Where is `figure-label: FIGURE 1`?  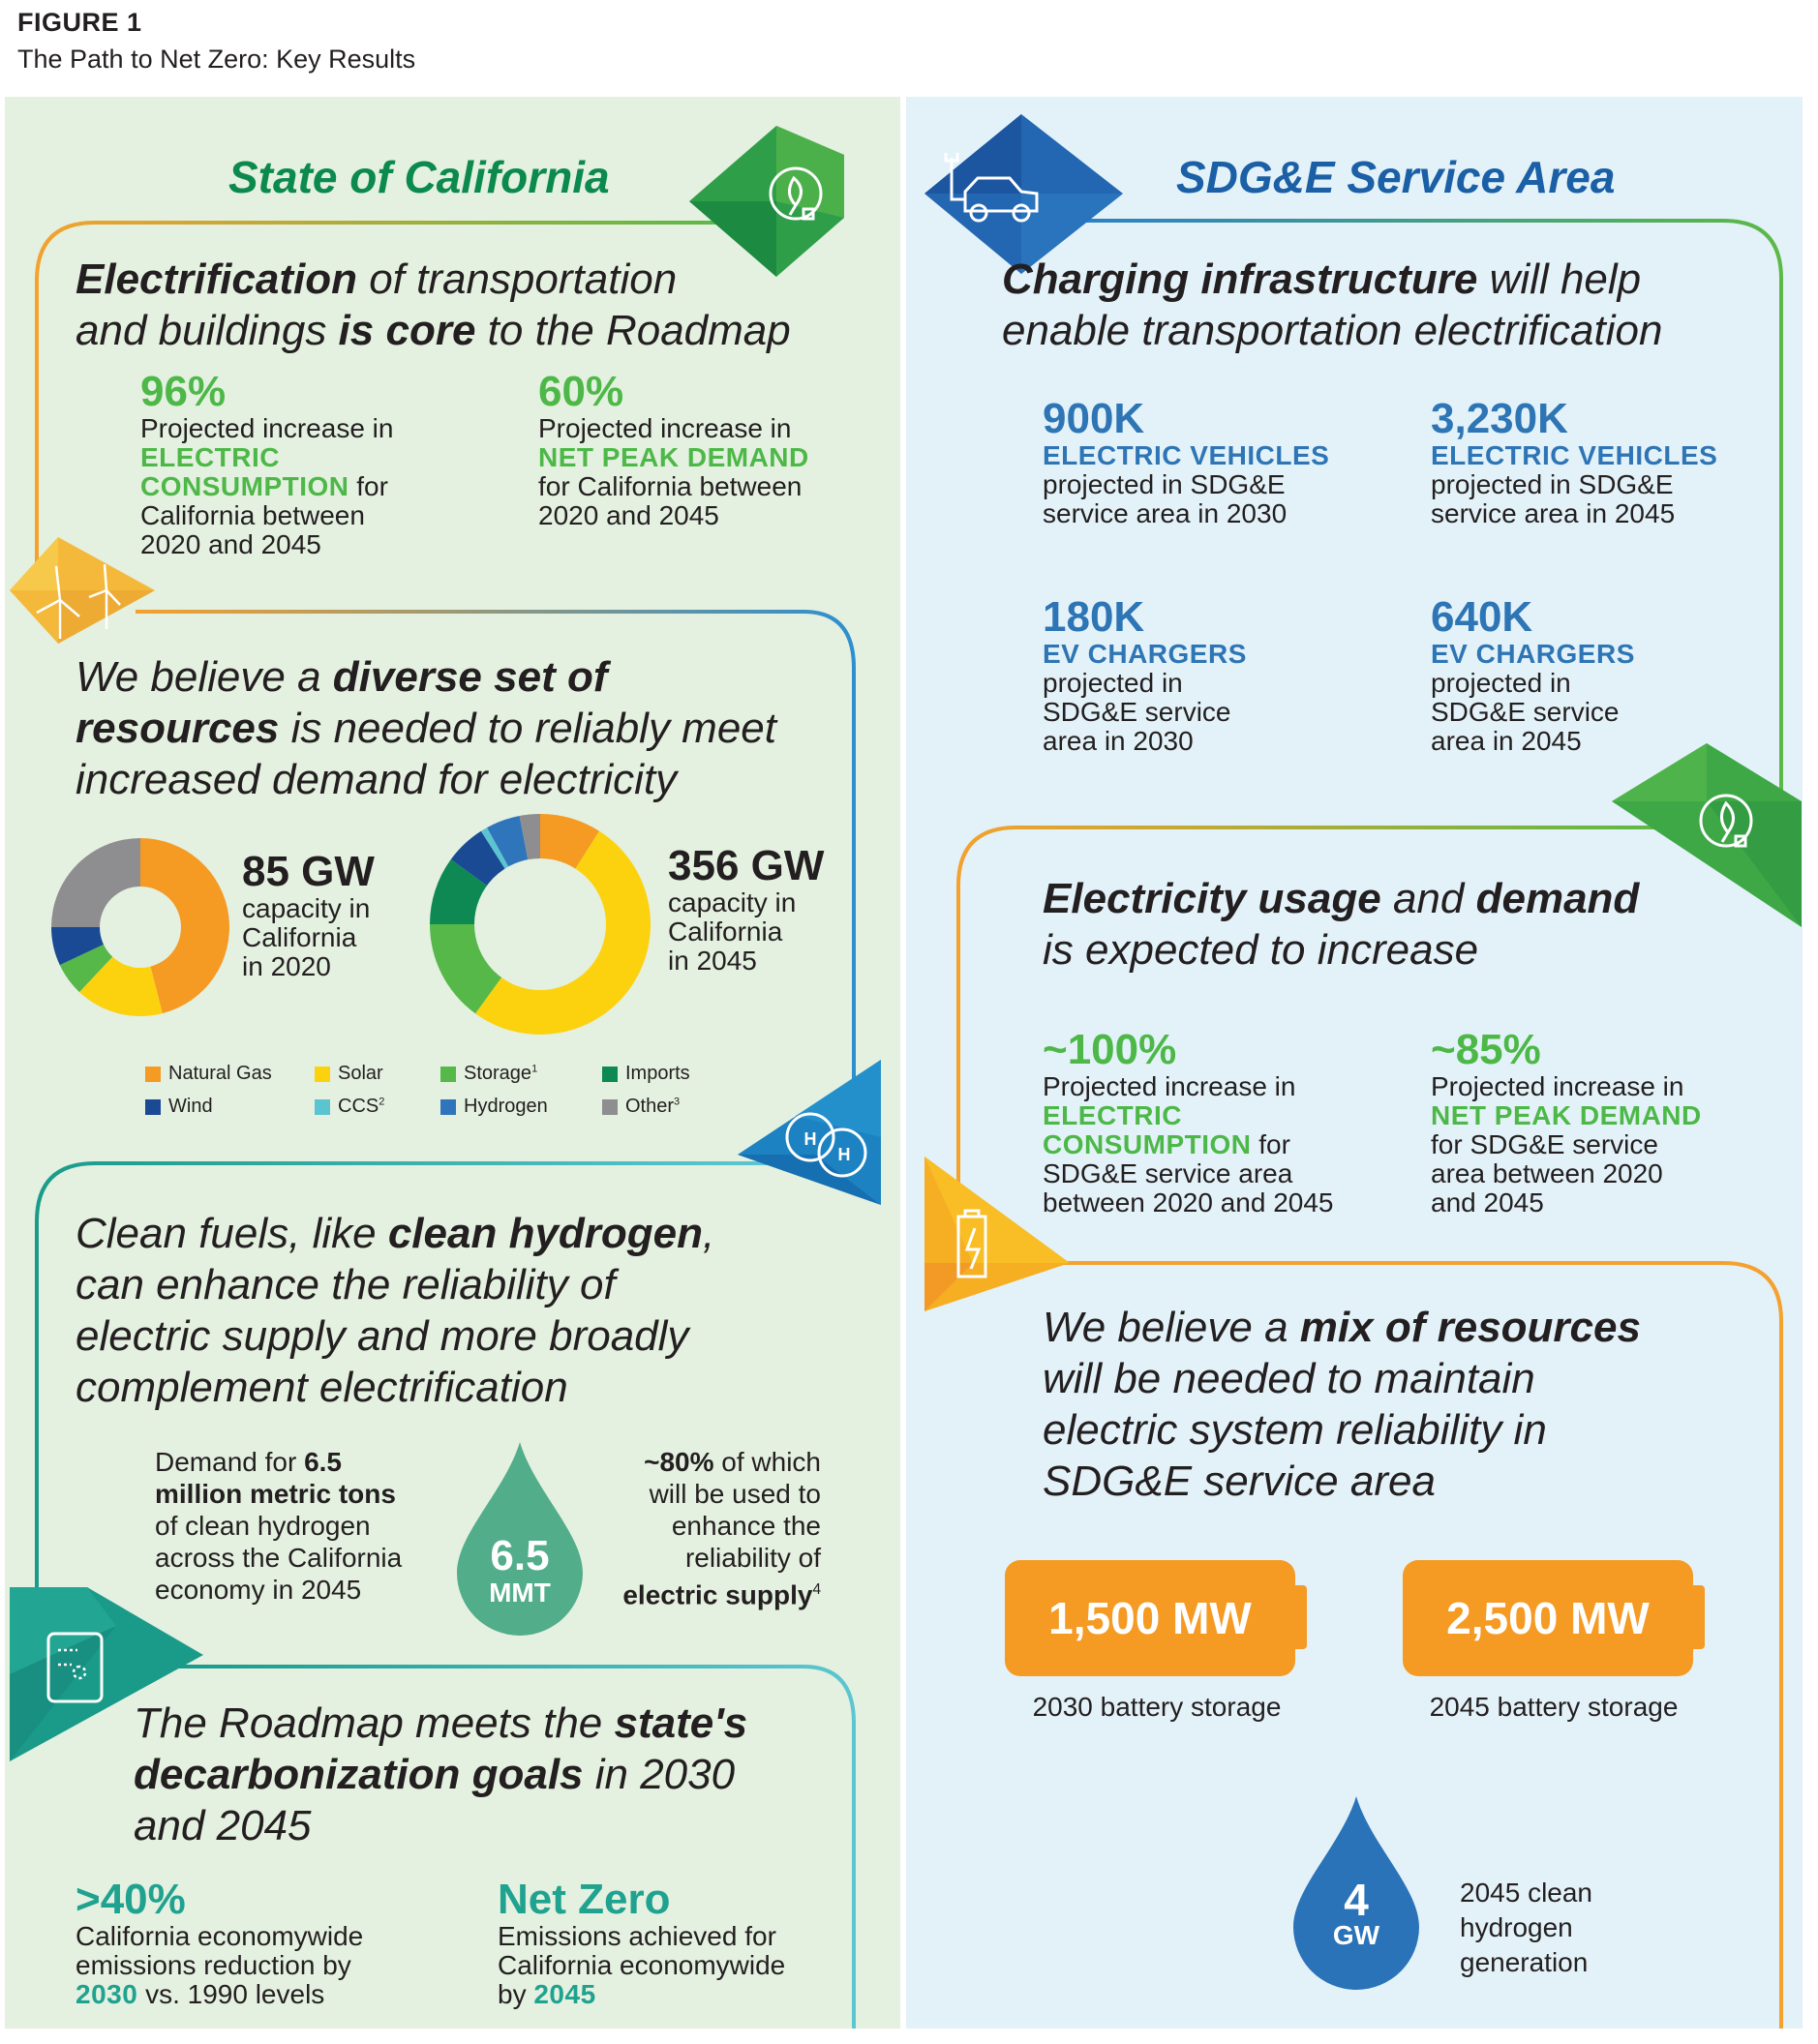 figure-label: FIGURE 1 is located at coordinates (79, 22).